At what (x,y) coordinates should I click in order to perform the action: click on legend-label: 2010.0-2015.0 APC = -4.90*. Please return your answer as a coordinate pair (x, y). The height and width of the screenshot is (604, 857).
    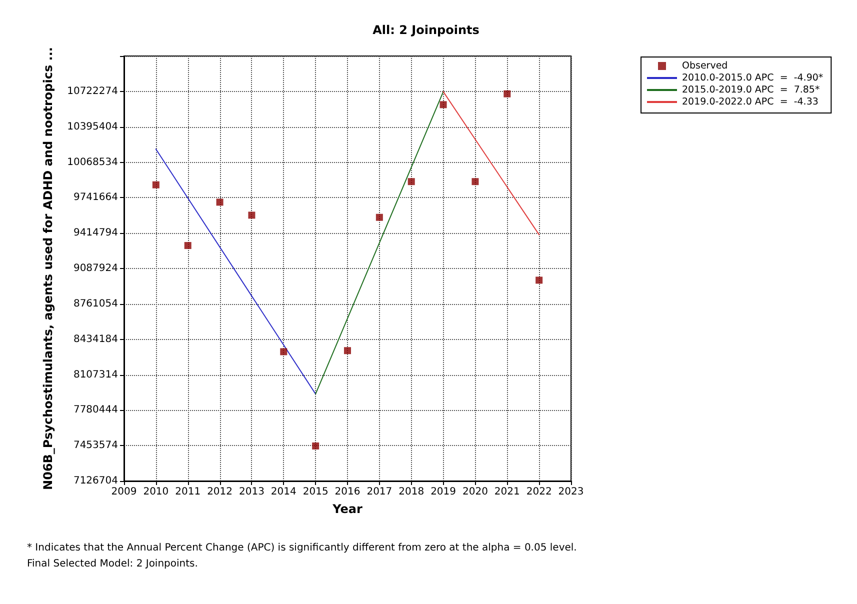
    Looking at the image, I should click on (753, 78).